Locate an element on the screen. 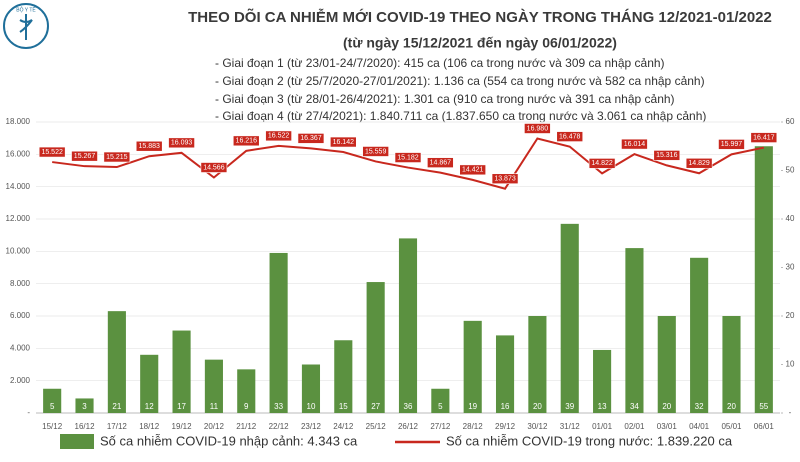 The image size is (800, 462). y2-tick-label: - is located at coordinates (790, 412).